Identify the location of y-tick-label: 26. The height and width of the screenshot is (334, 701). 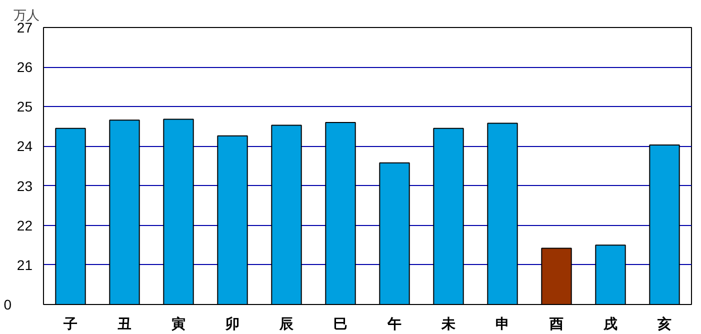
(24, 67).